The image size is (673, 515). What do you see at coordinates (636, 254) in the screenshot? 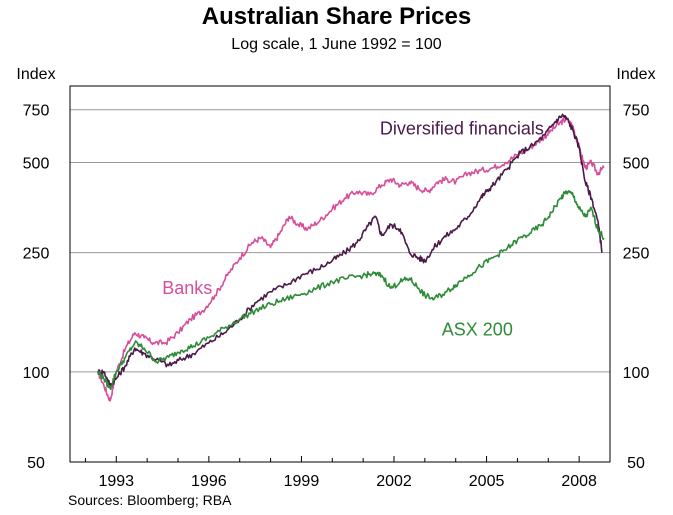
I see `y-tick-label-right: 250` at bounding box center [636, 254].